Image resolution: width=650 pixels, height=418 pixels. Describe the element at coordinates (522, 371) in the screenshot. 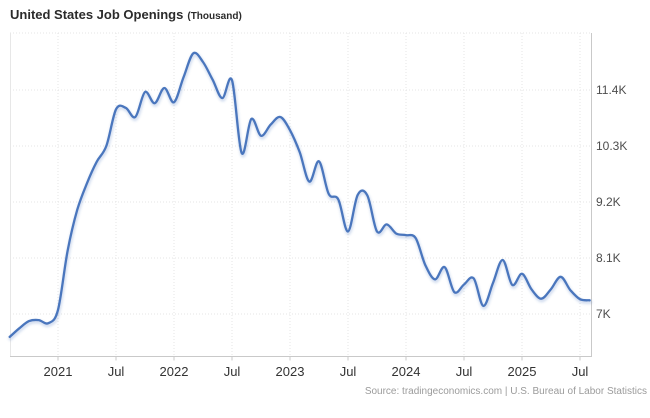

I see `x-axis-label: 2025` at that location.